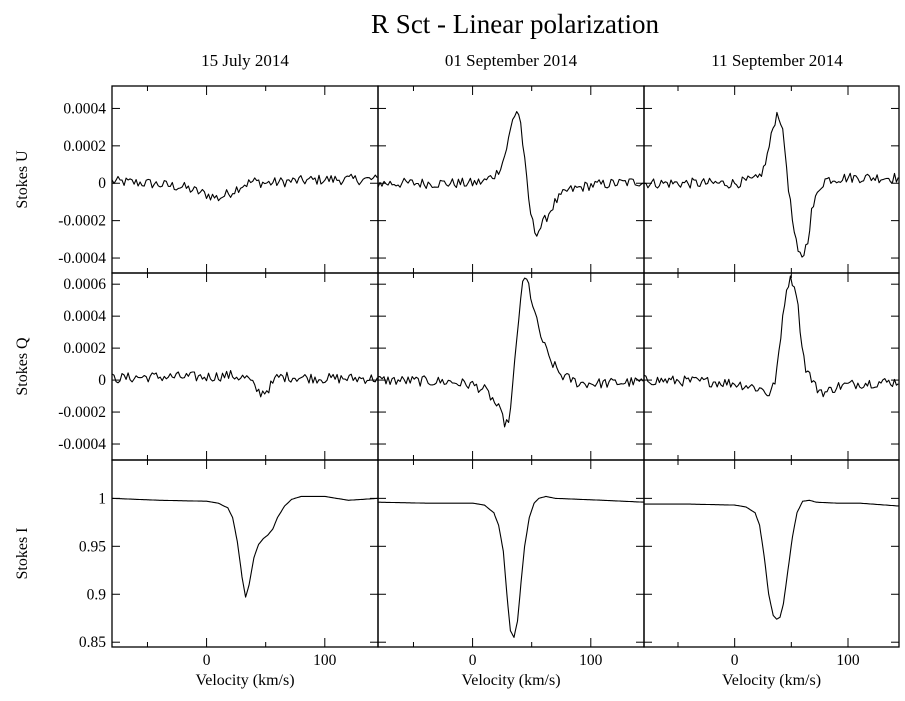 This screenshot has width=905, height=701. What do you see at coordinates (777, 60) in the screenshot?
I see `column-title-2: 11 September 2014` at bounding box center [777, 60].